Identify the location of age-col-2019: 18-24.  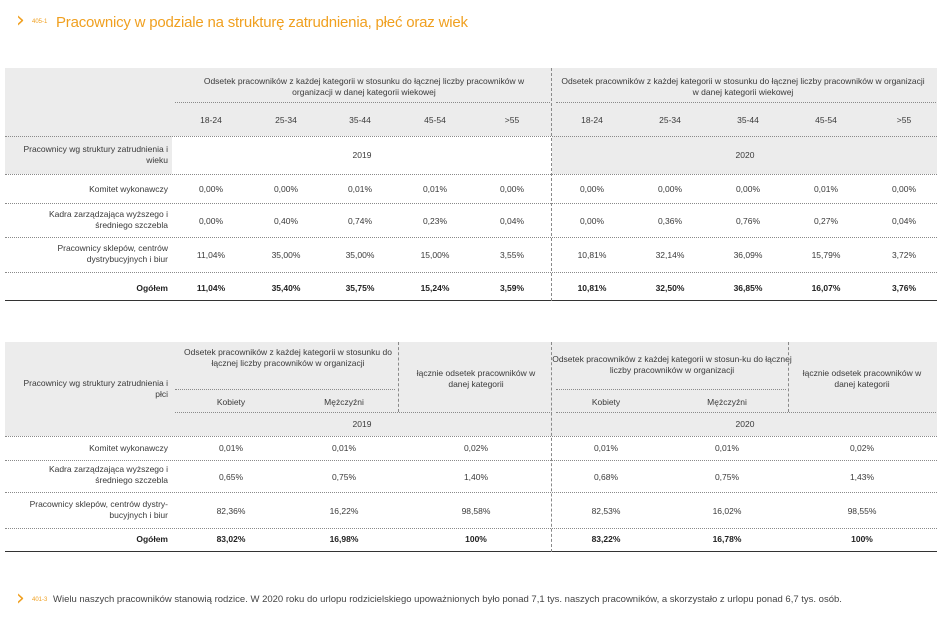
(211, 120).